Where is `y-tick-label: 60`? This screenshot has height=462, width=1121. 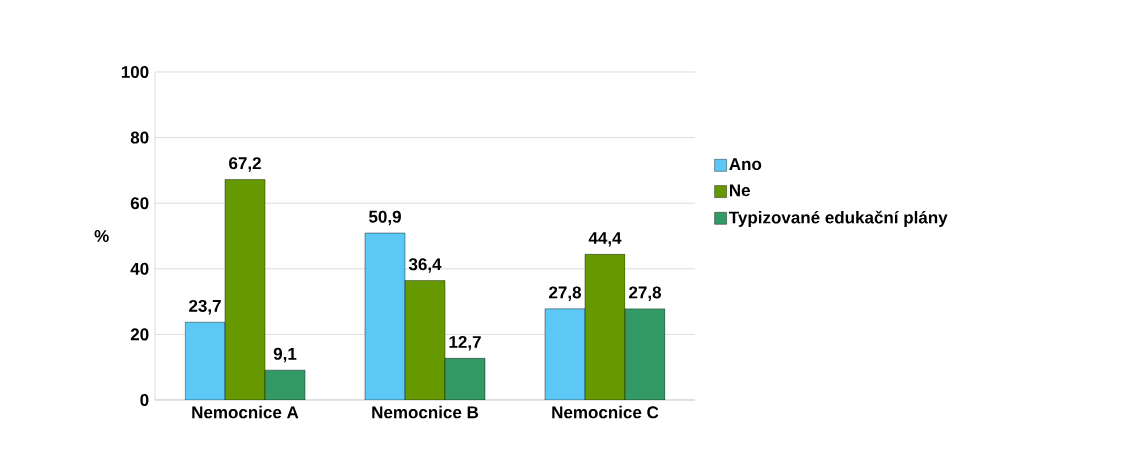 y-tick-label: 60 is located at coordinates (139, 203).